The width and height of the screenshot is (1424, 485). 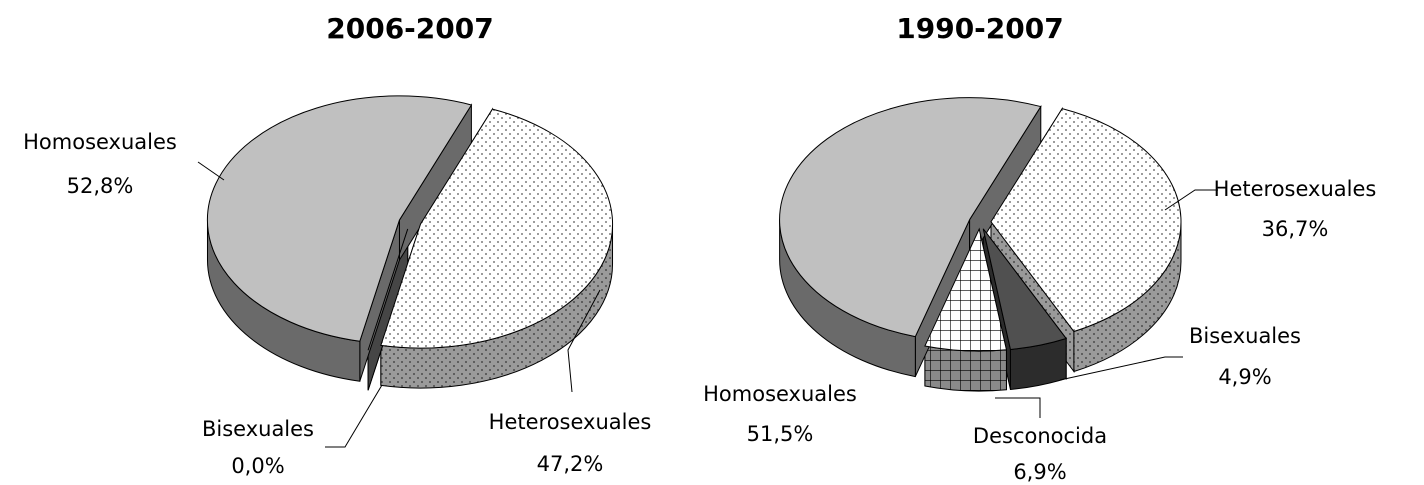 I want to click on slice-value-label: 51,5%, so click(x=780, y=434).